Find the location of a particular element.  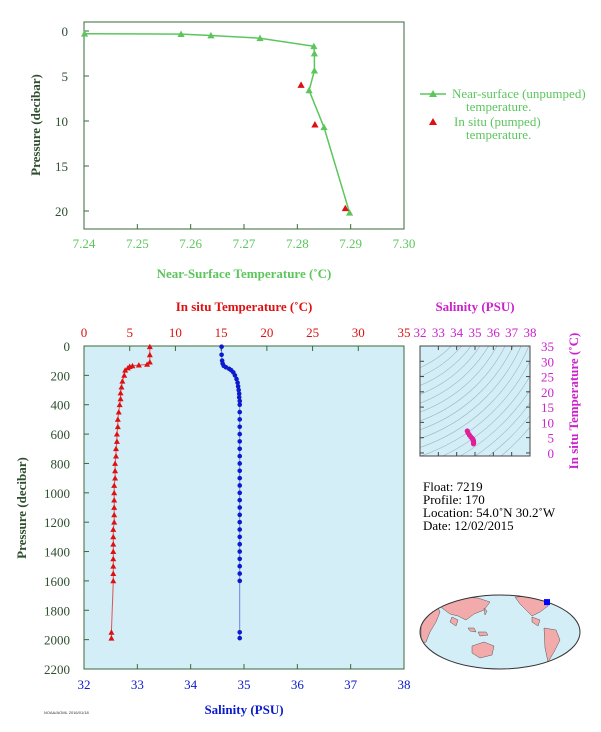

top-x-tick-label: 7.25 is located at coordinates (137, 243).